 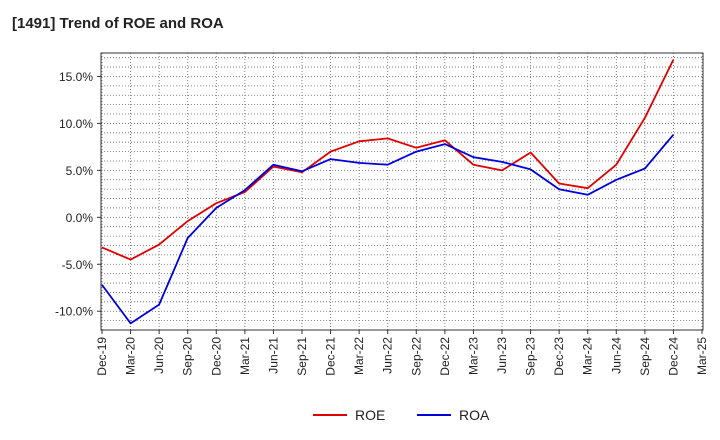 What do you see at coordinates (673, 356) in the screenshot?
I see `x-tick-label: Dec-24` at bounding box center [673, 356].